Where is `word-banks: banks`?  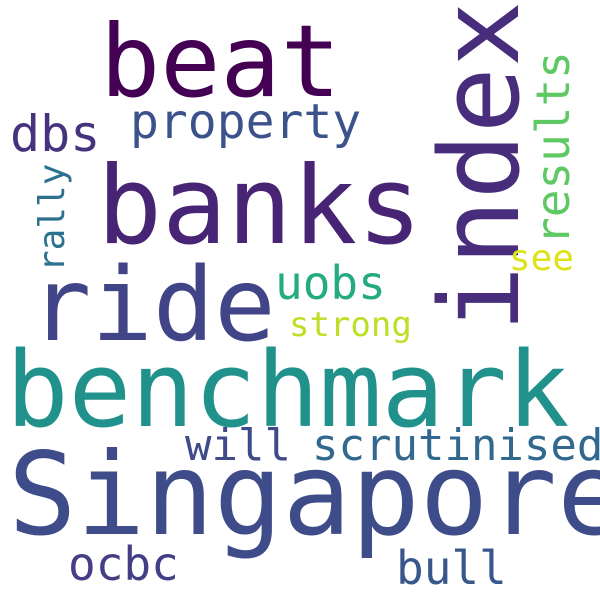
word-banks: banks is located at coordinates (260, 206).